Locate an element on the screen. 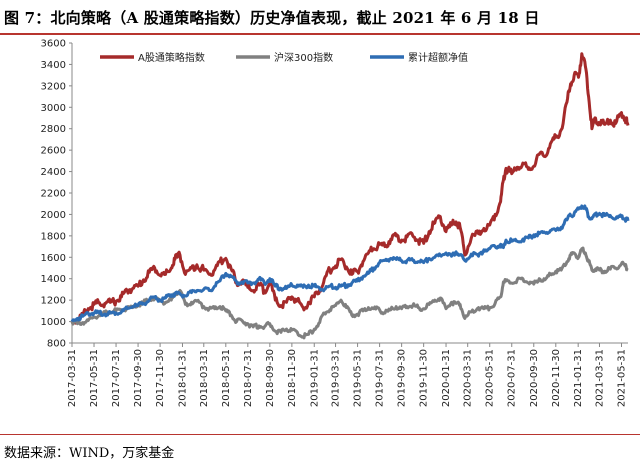 This screenshot has width=640, height=467. y-tick-label: 800 is located at coordinates (56, 344).